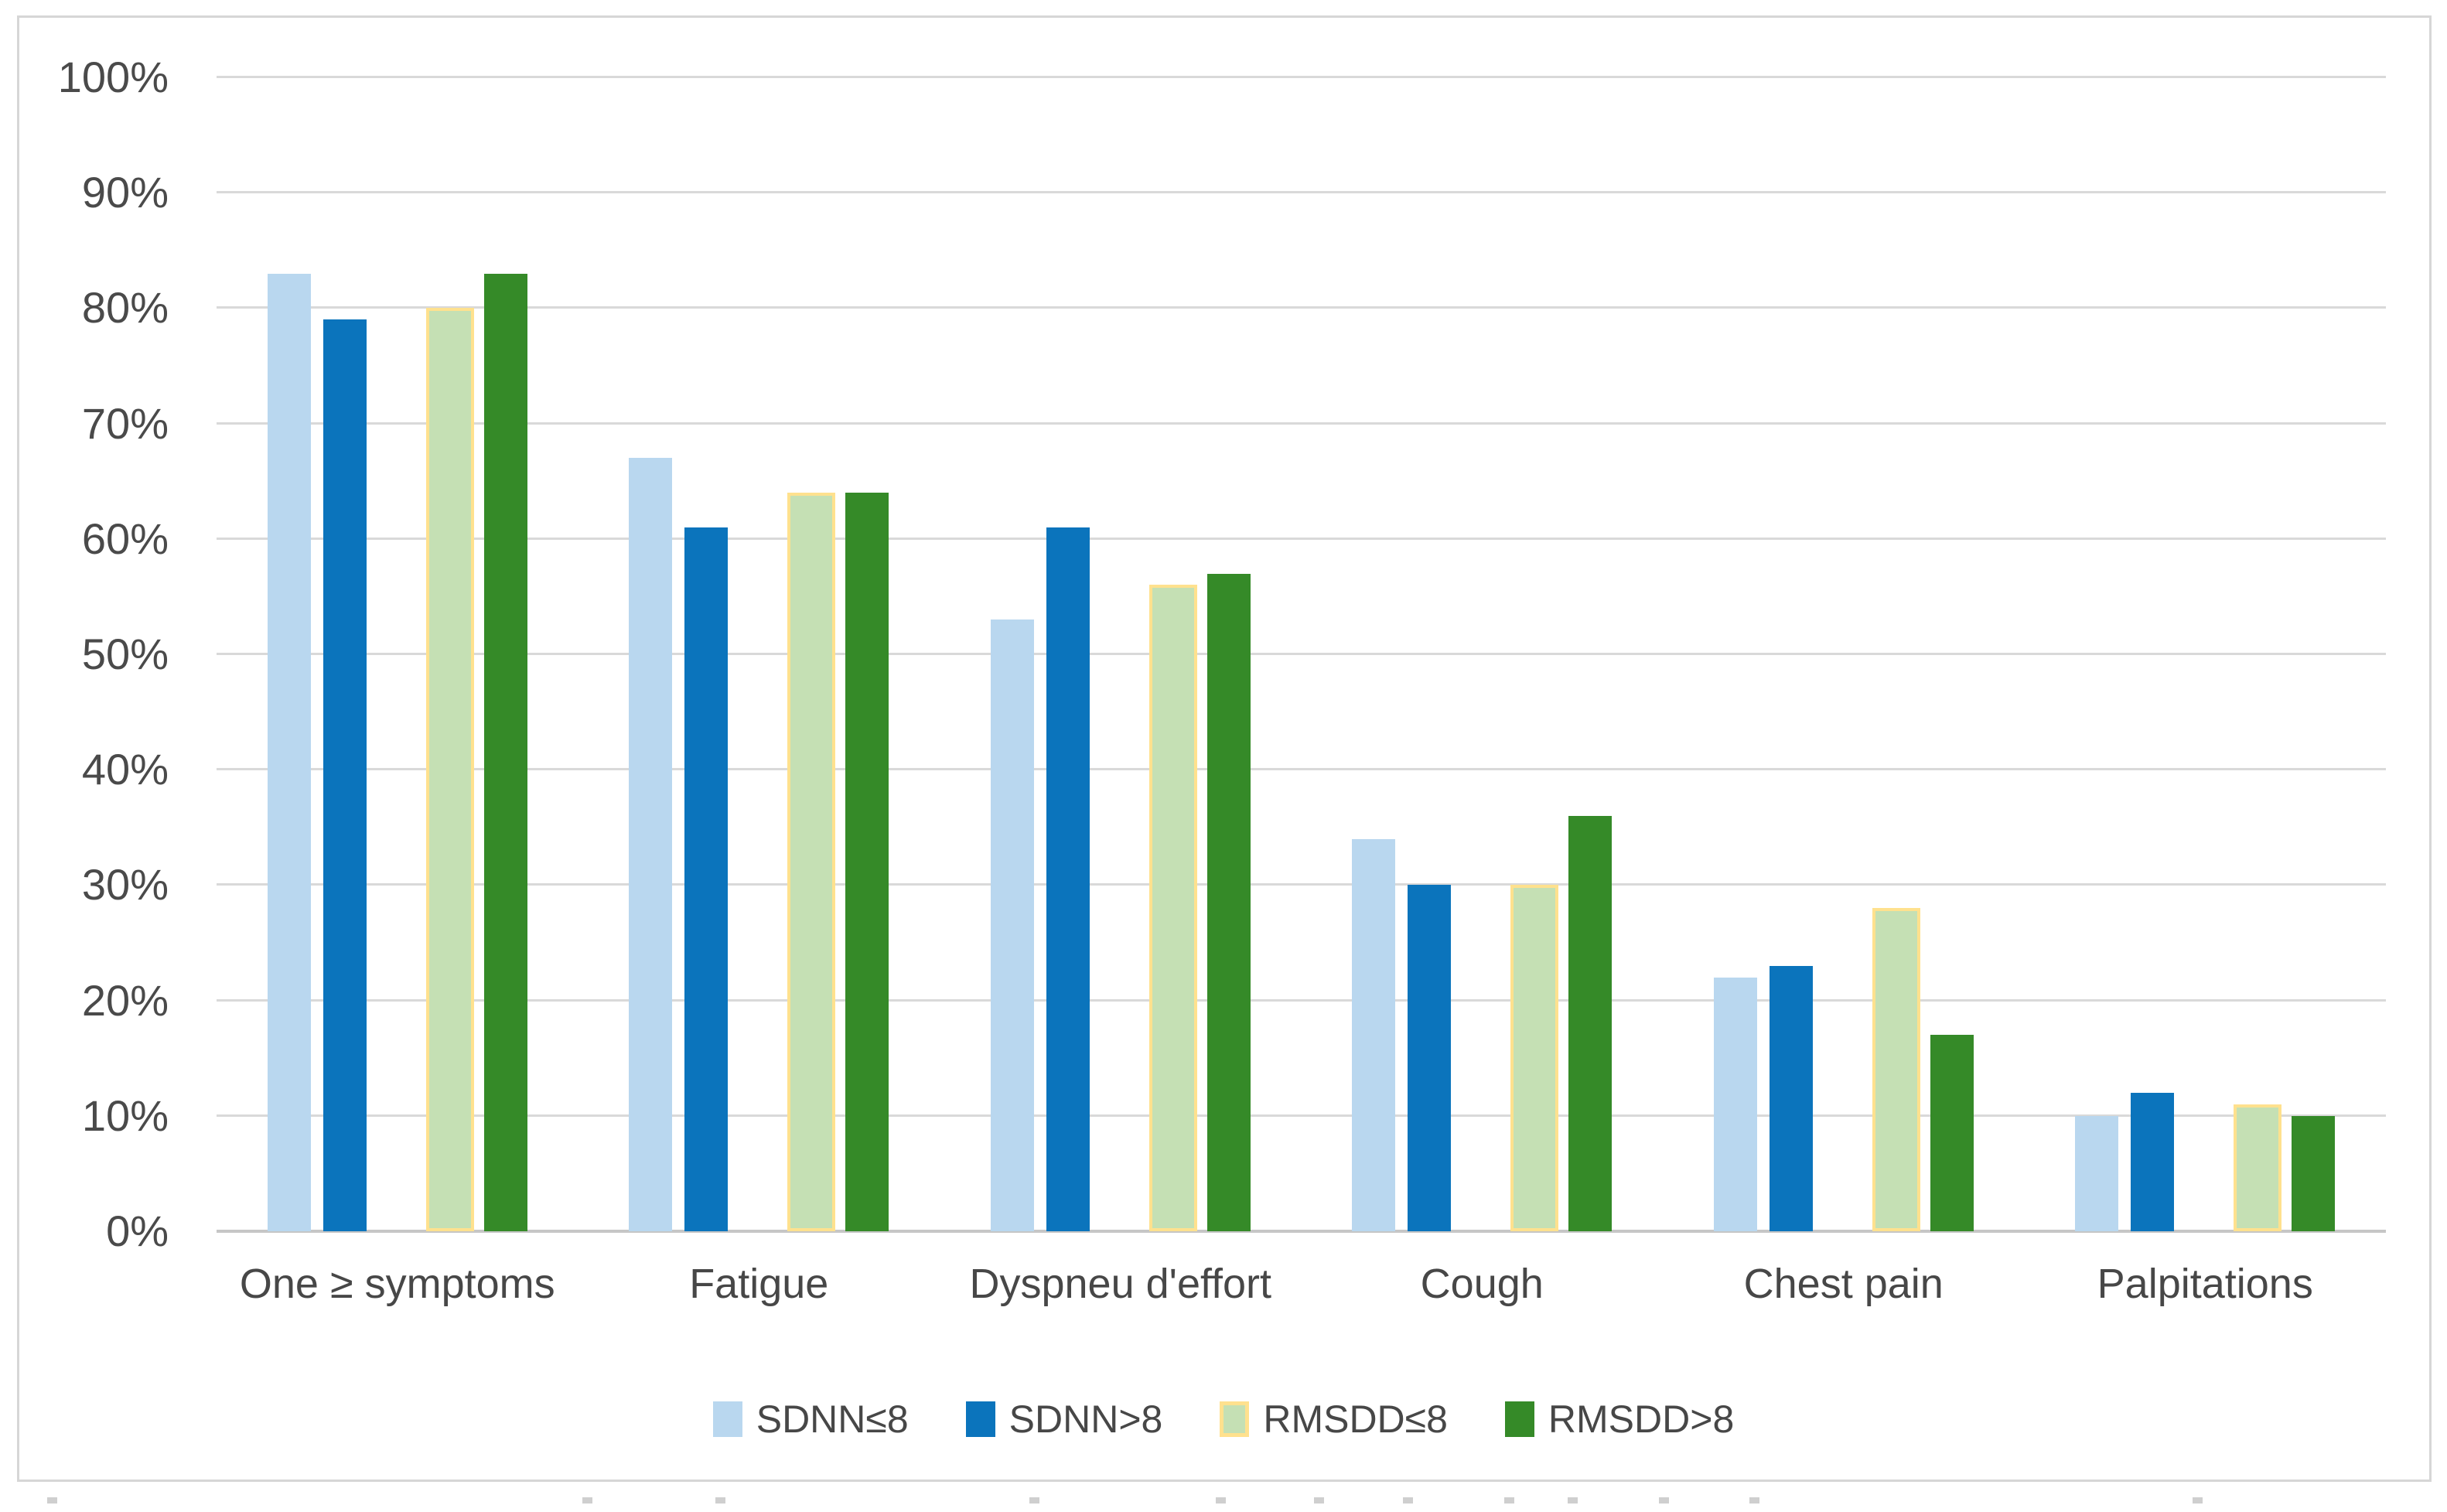 The image size is (2447, 1512). I want to click on y-axis-tick-label: 50%, so click(125, 654).